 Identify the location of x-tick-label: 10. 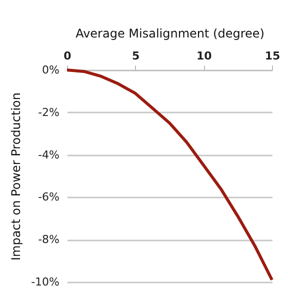
(204, 56).